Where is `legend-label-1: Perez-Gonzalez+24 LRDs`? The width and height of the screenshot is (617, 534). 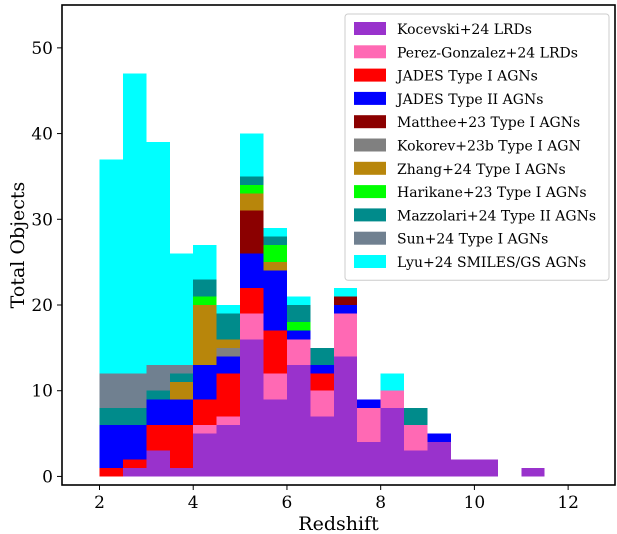
legend-label-1: Perez-Gonzalez+24 LRDs is located at coordinates (487, 53).